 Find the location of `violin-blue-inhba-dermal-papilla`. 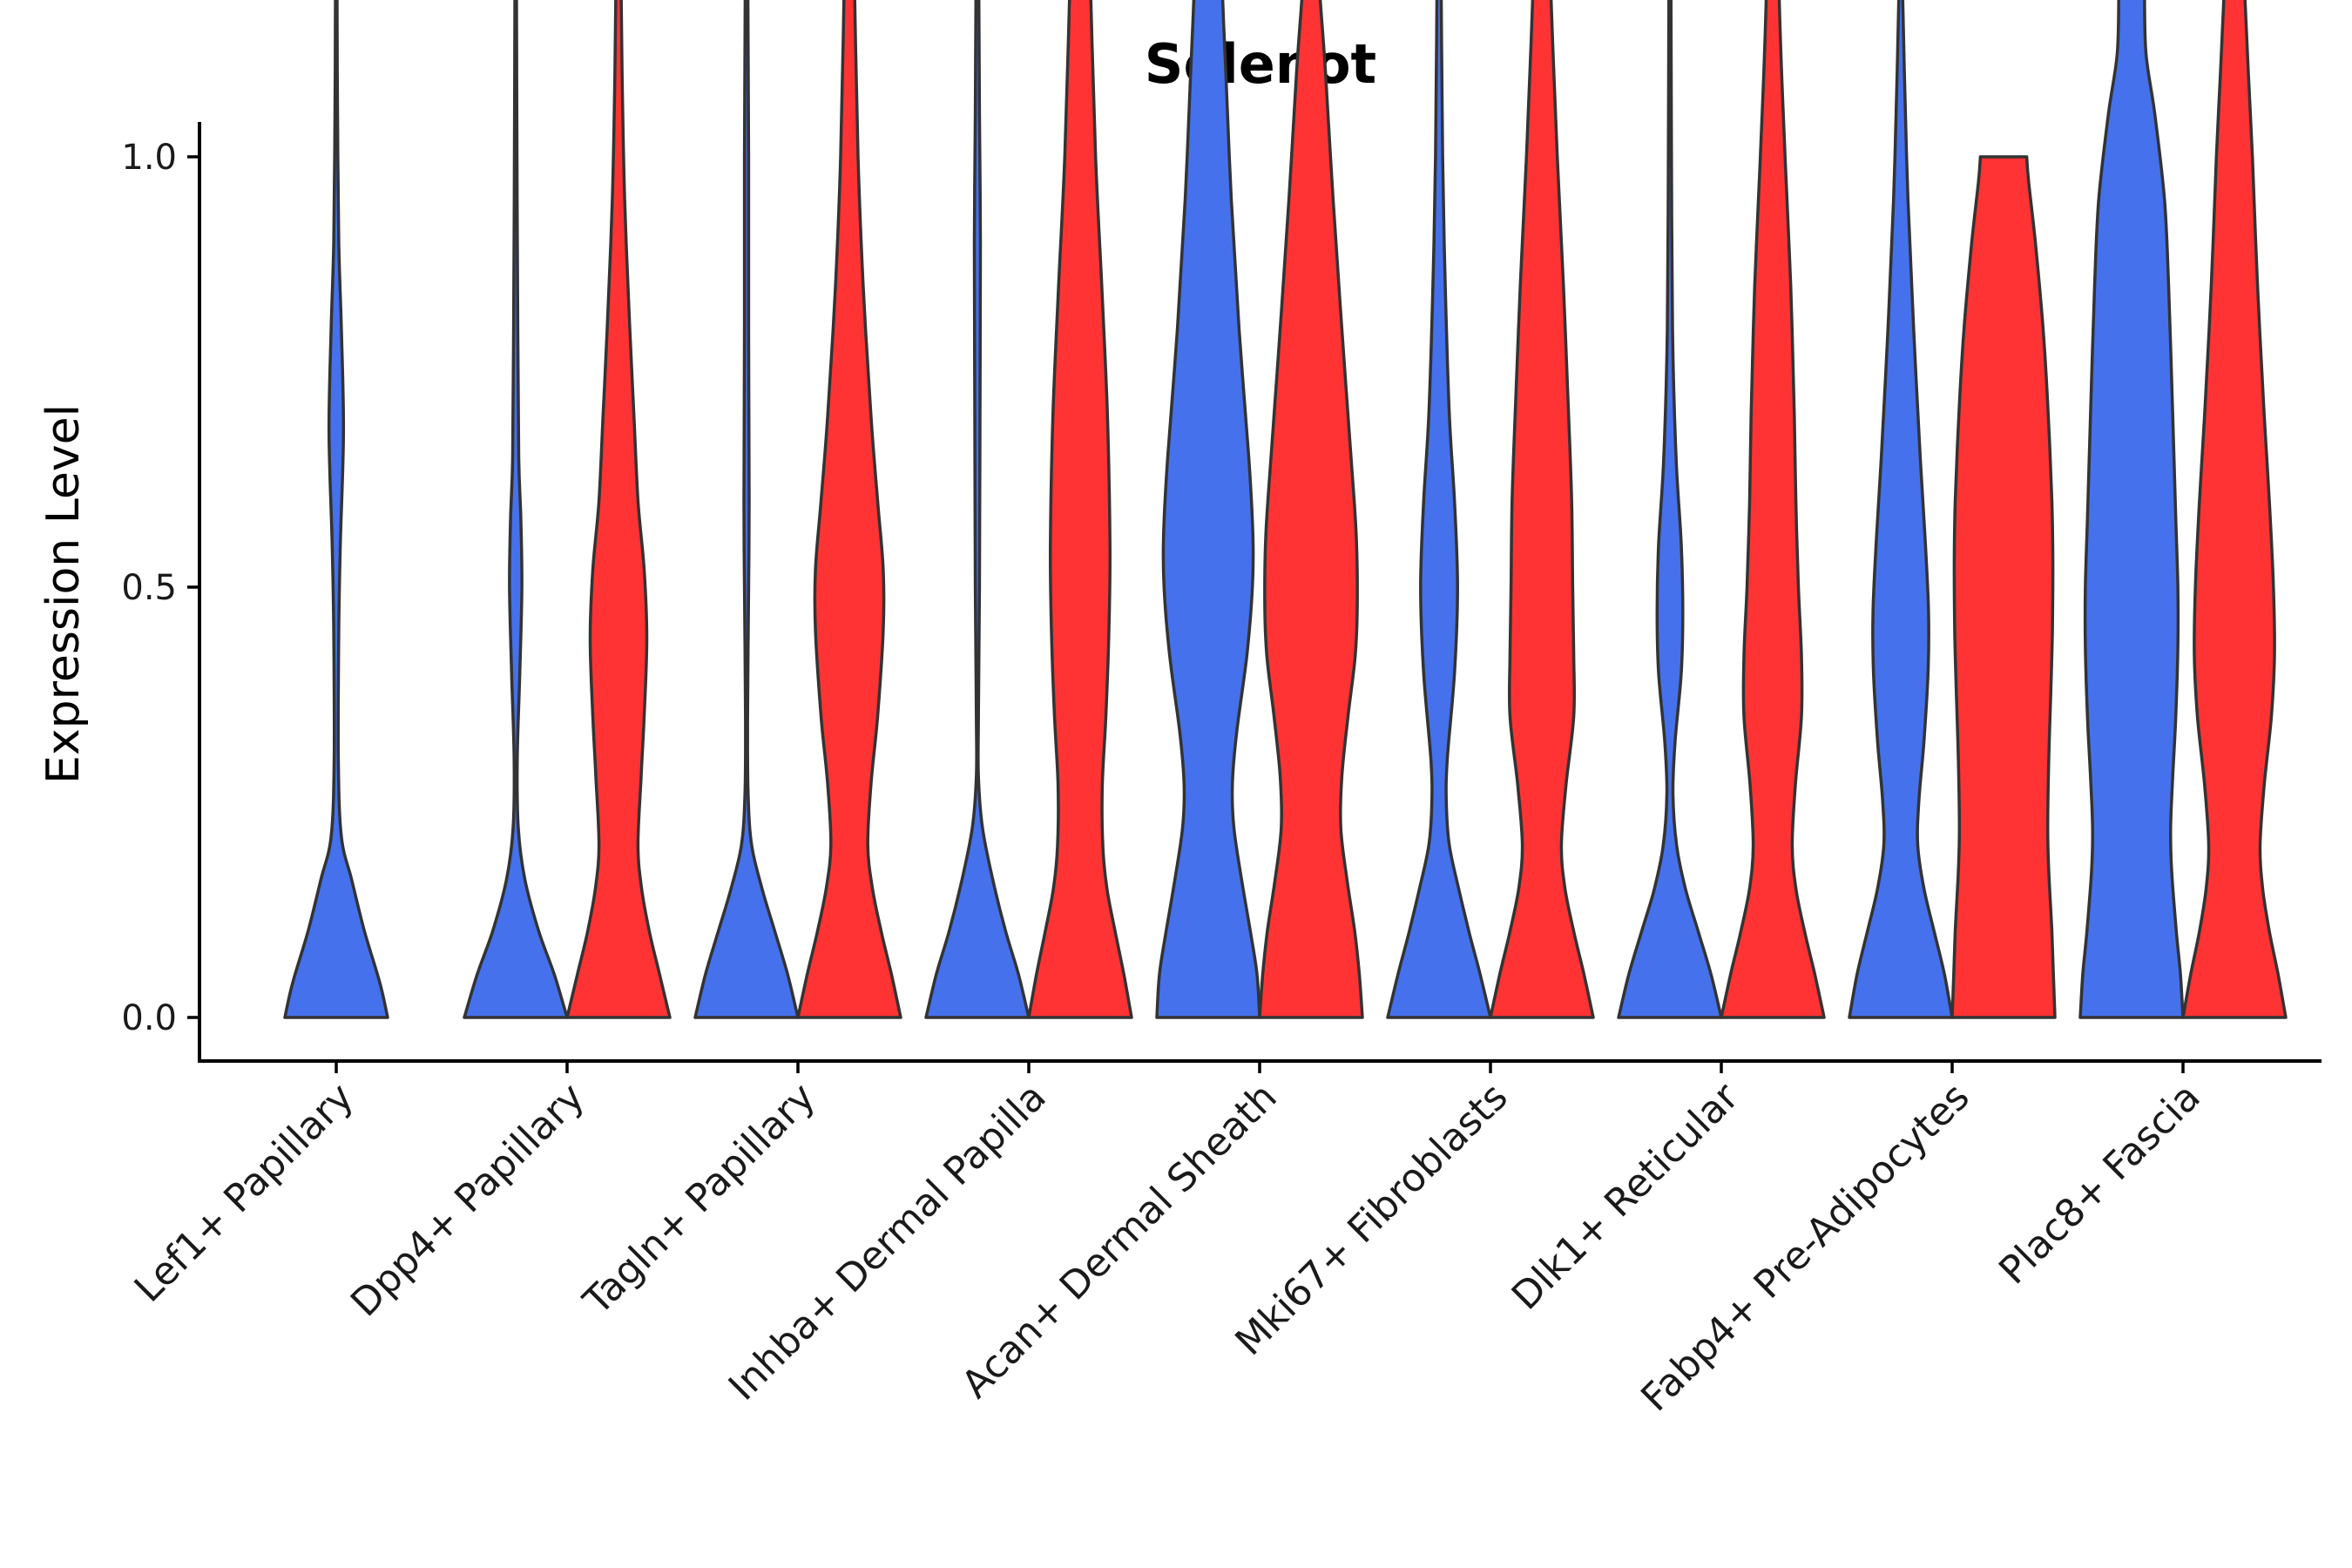

violin-blue-inhba-dermal-papilla is located at coordinates (977, 510).